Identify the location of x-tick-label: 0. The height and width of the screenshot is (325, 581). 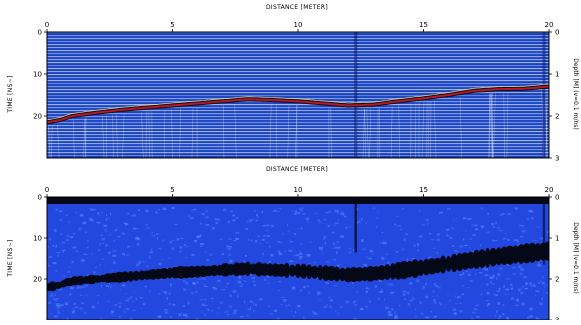
(47, 25).